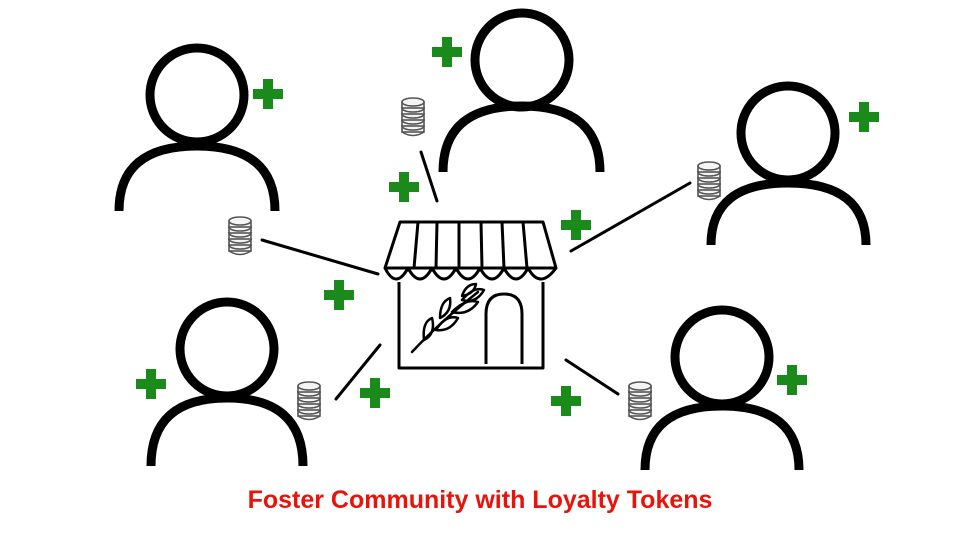 The width and height of the screenshot is (960, 540). I want to click on connection-line-top-center, so click(429, 176).